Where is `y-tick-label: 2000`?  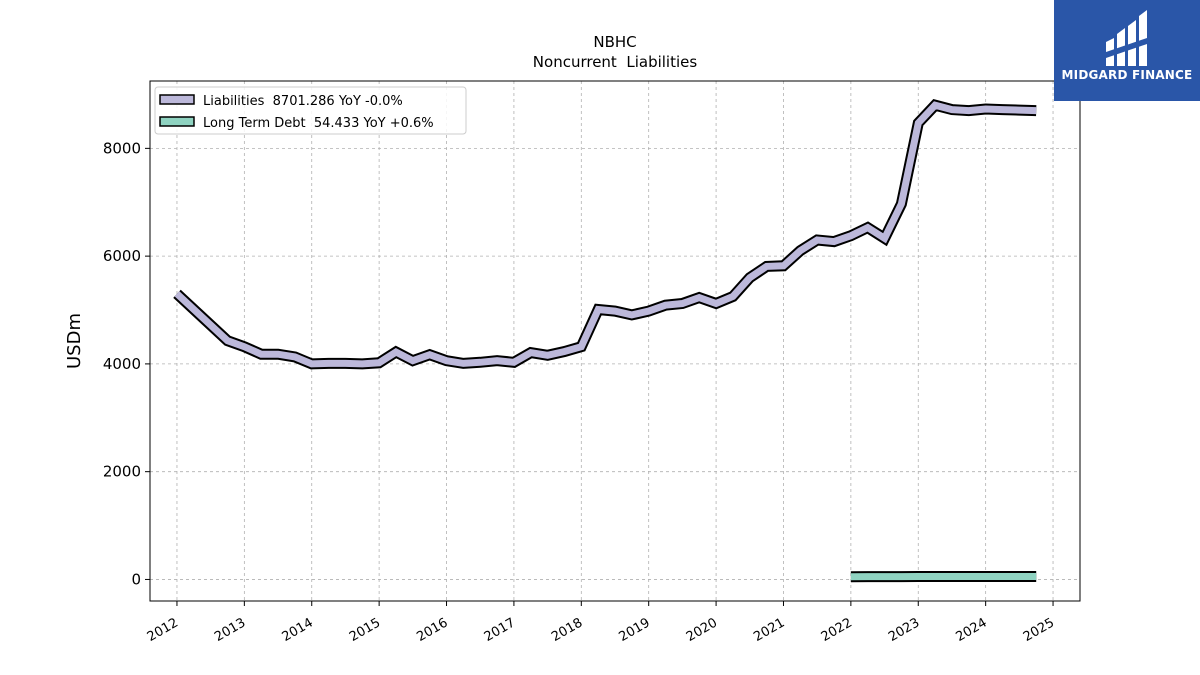 y-tick-label: 2000 is located at coordinates (122, 472).